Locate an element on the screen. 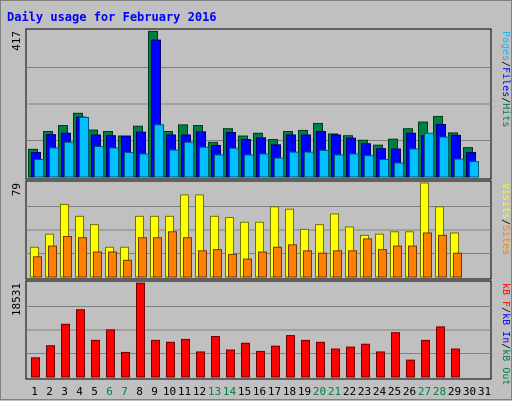 The height and width of the screenshot is (401, 512). day-label: 30 is located at coordinates (469, 391).